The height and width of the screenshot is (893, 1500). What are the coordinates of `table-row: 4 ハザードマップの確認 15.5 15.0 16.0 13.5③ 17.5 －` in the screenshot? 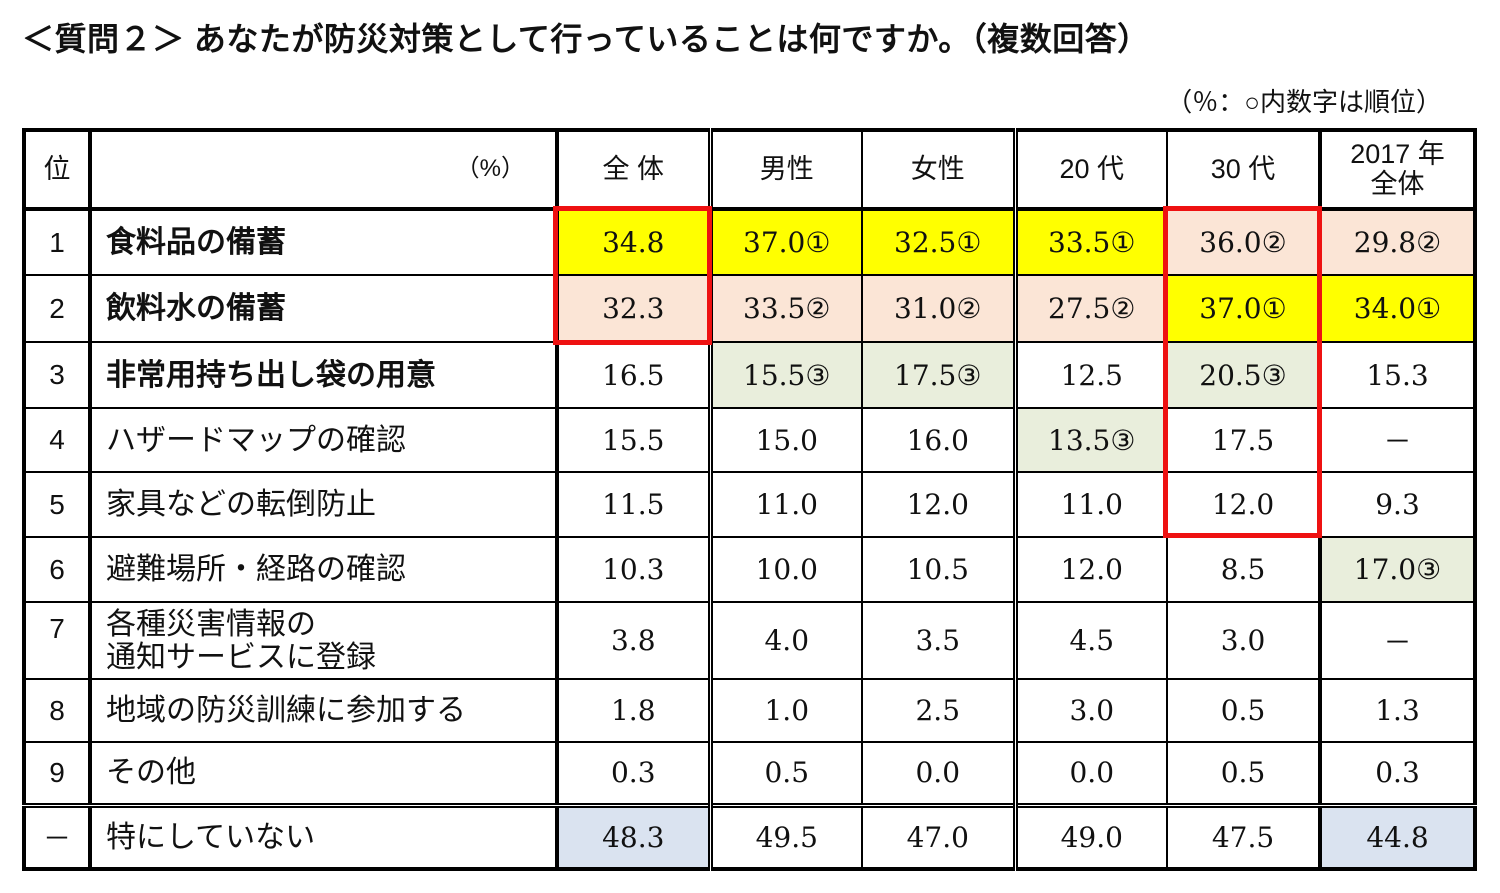 It's located at (749, 440).